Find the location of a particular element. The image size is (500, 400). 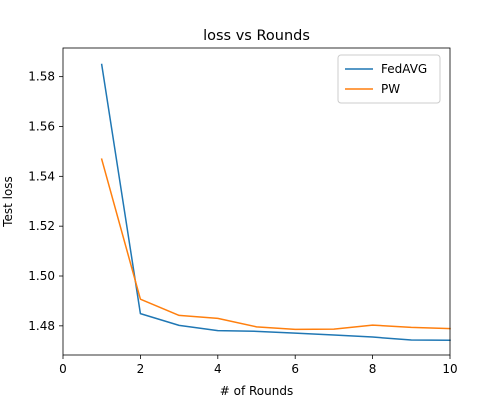

x-axis-title: # of Rounds is located at coordinates (256, 391).